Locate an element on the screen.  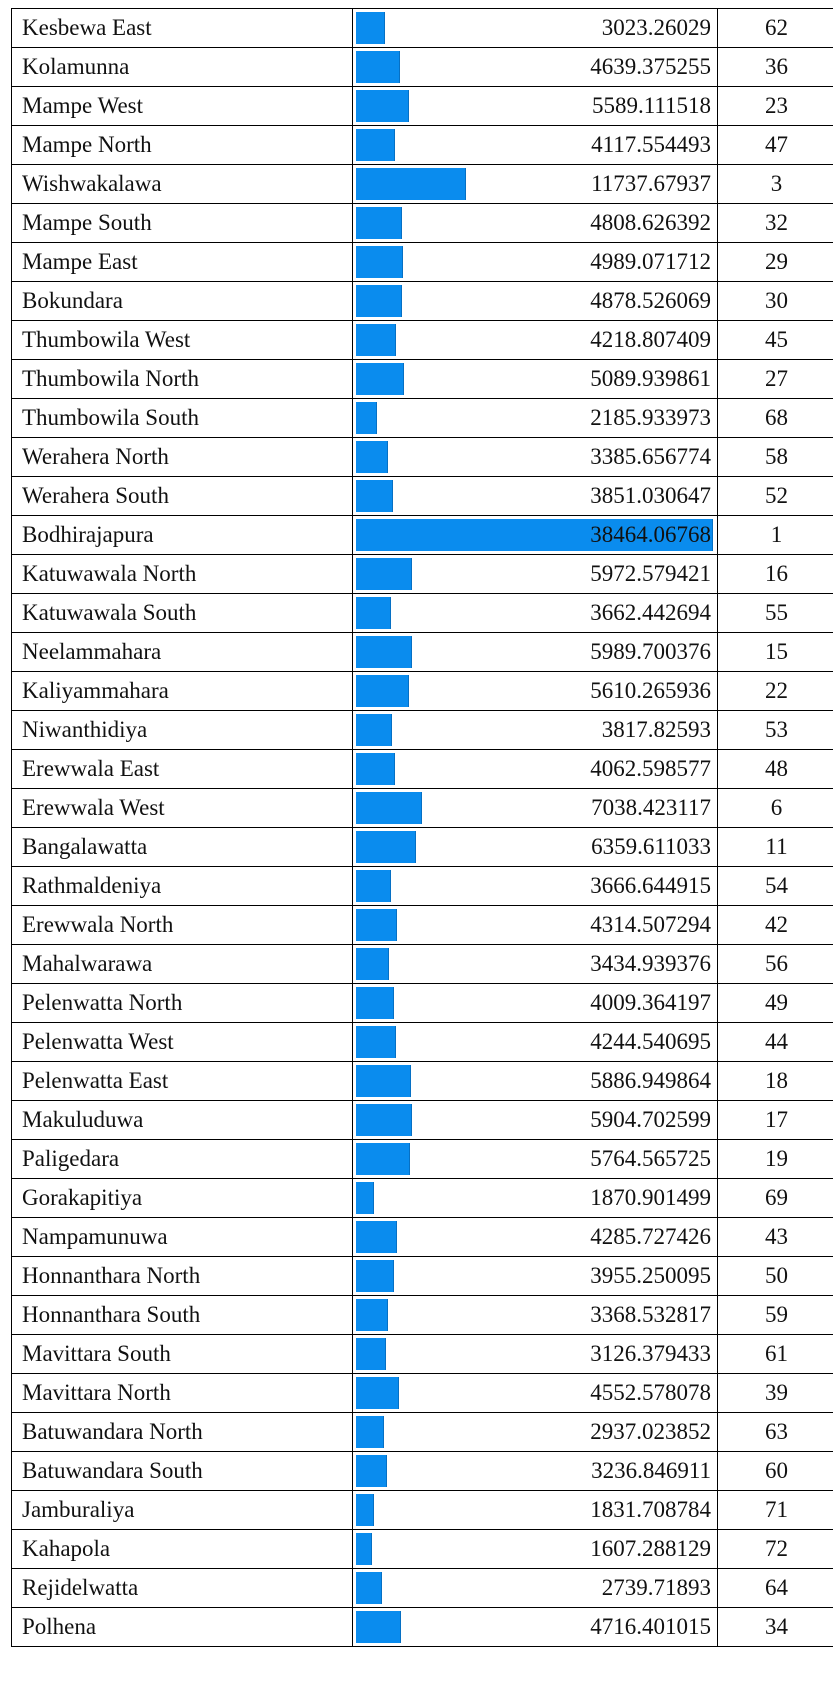
value-cell: 4552.578078 is located at coordinates (535, 1393).